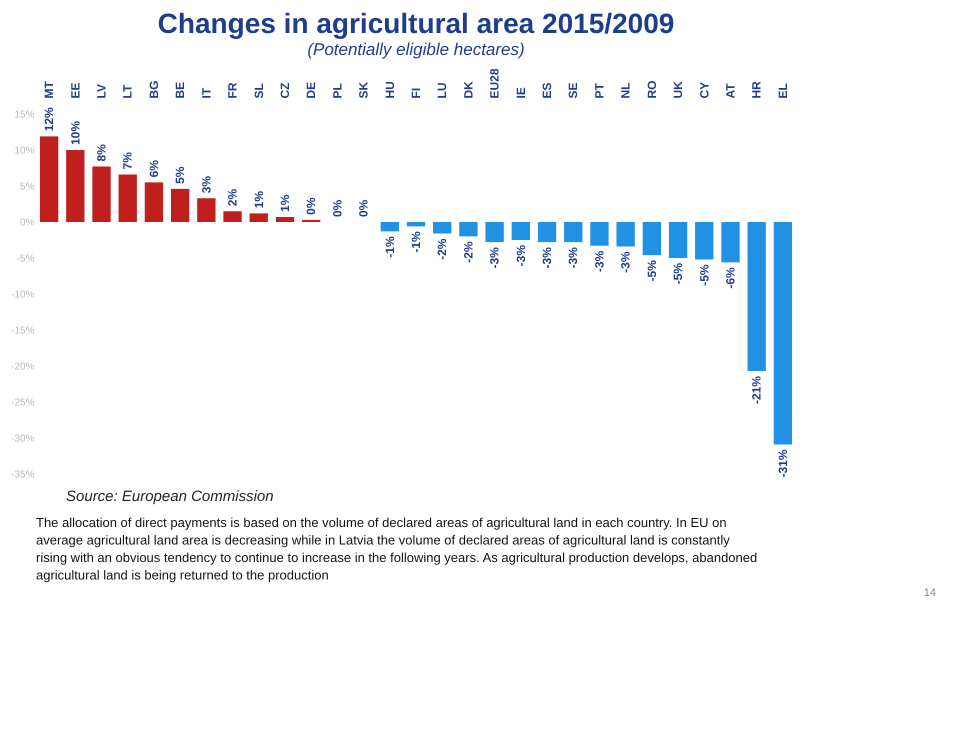 Image resolution: width=953 pixels, height=730 pixels. I want to click on y-tick-label: -30%, so click(23, 439).